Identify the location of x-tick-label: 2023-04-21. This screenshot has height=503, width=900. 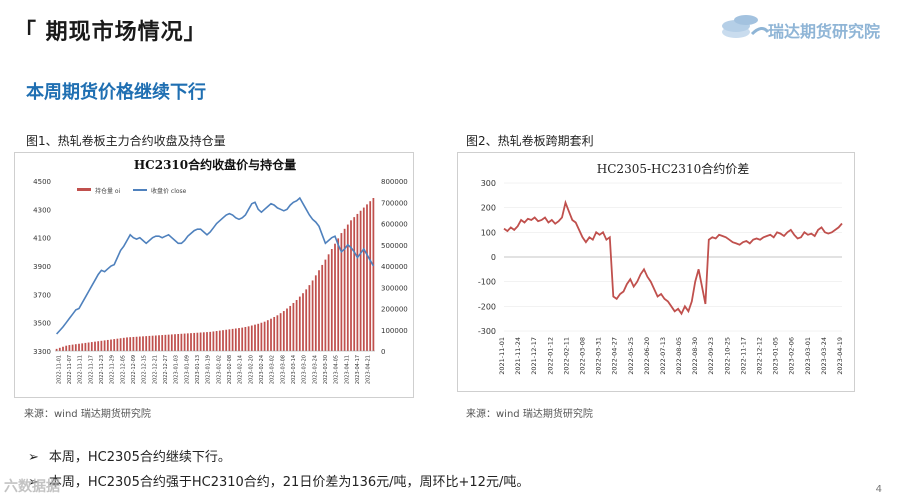
(369, 369).